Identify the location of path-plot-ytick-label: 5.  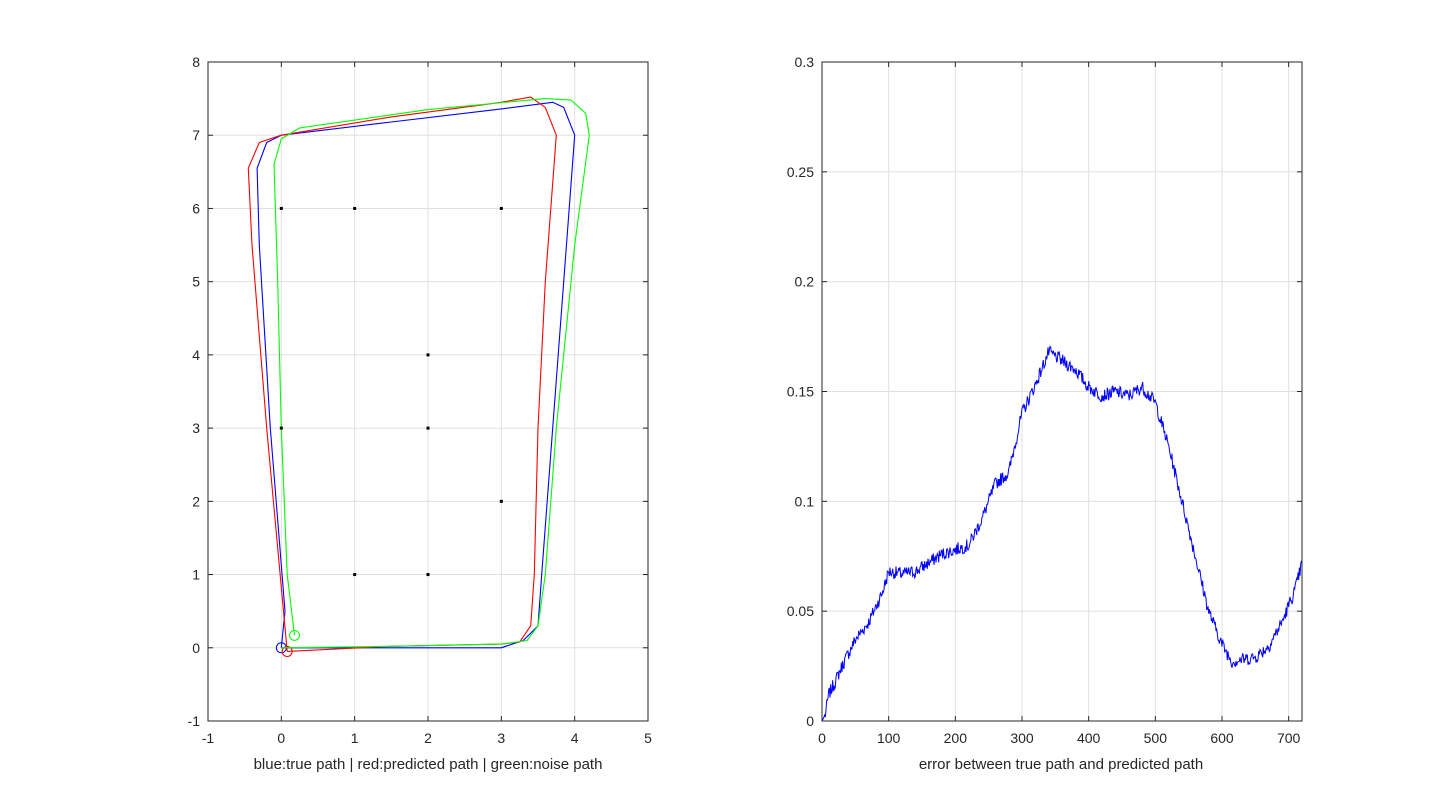
(196, 282).